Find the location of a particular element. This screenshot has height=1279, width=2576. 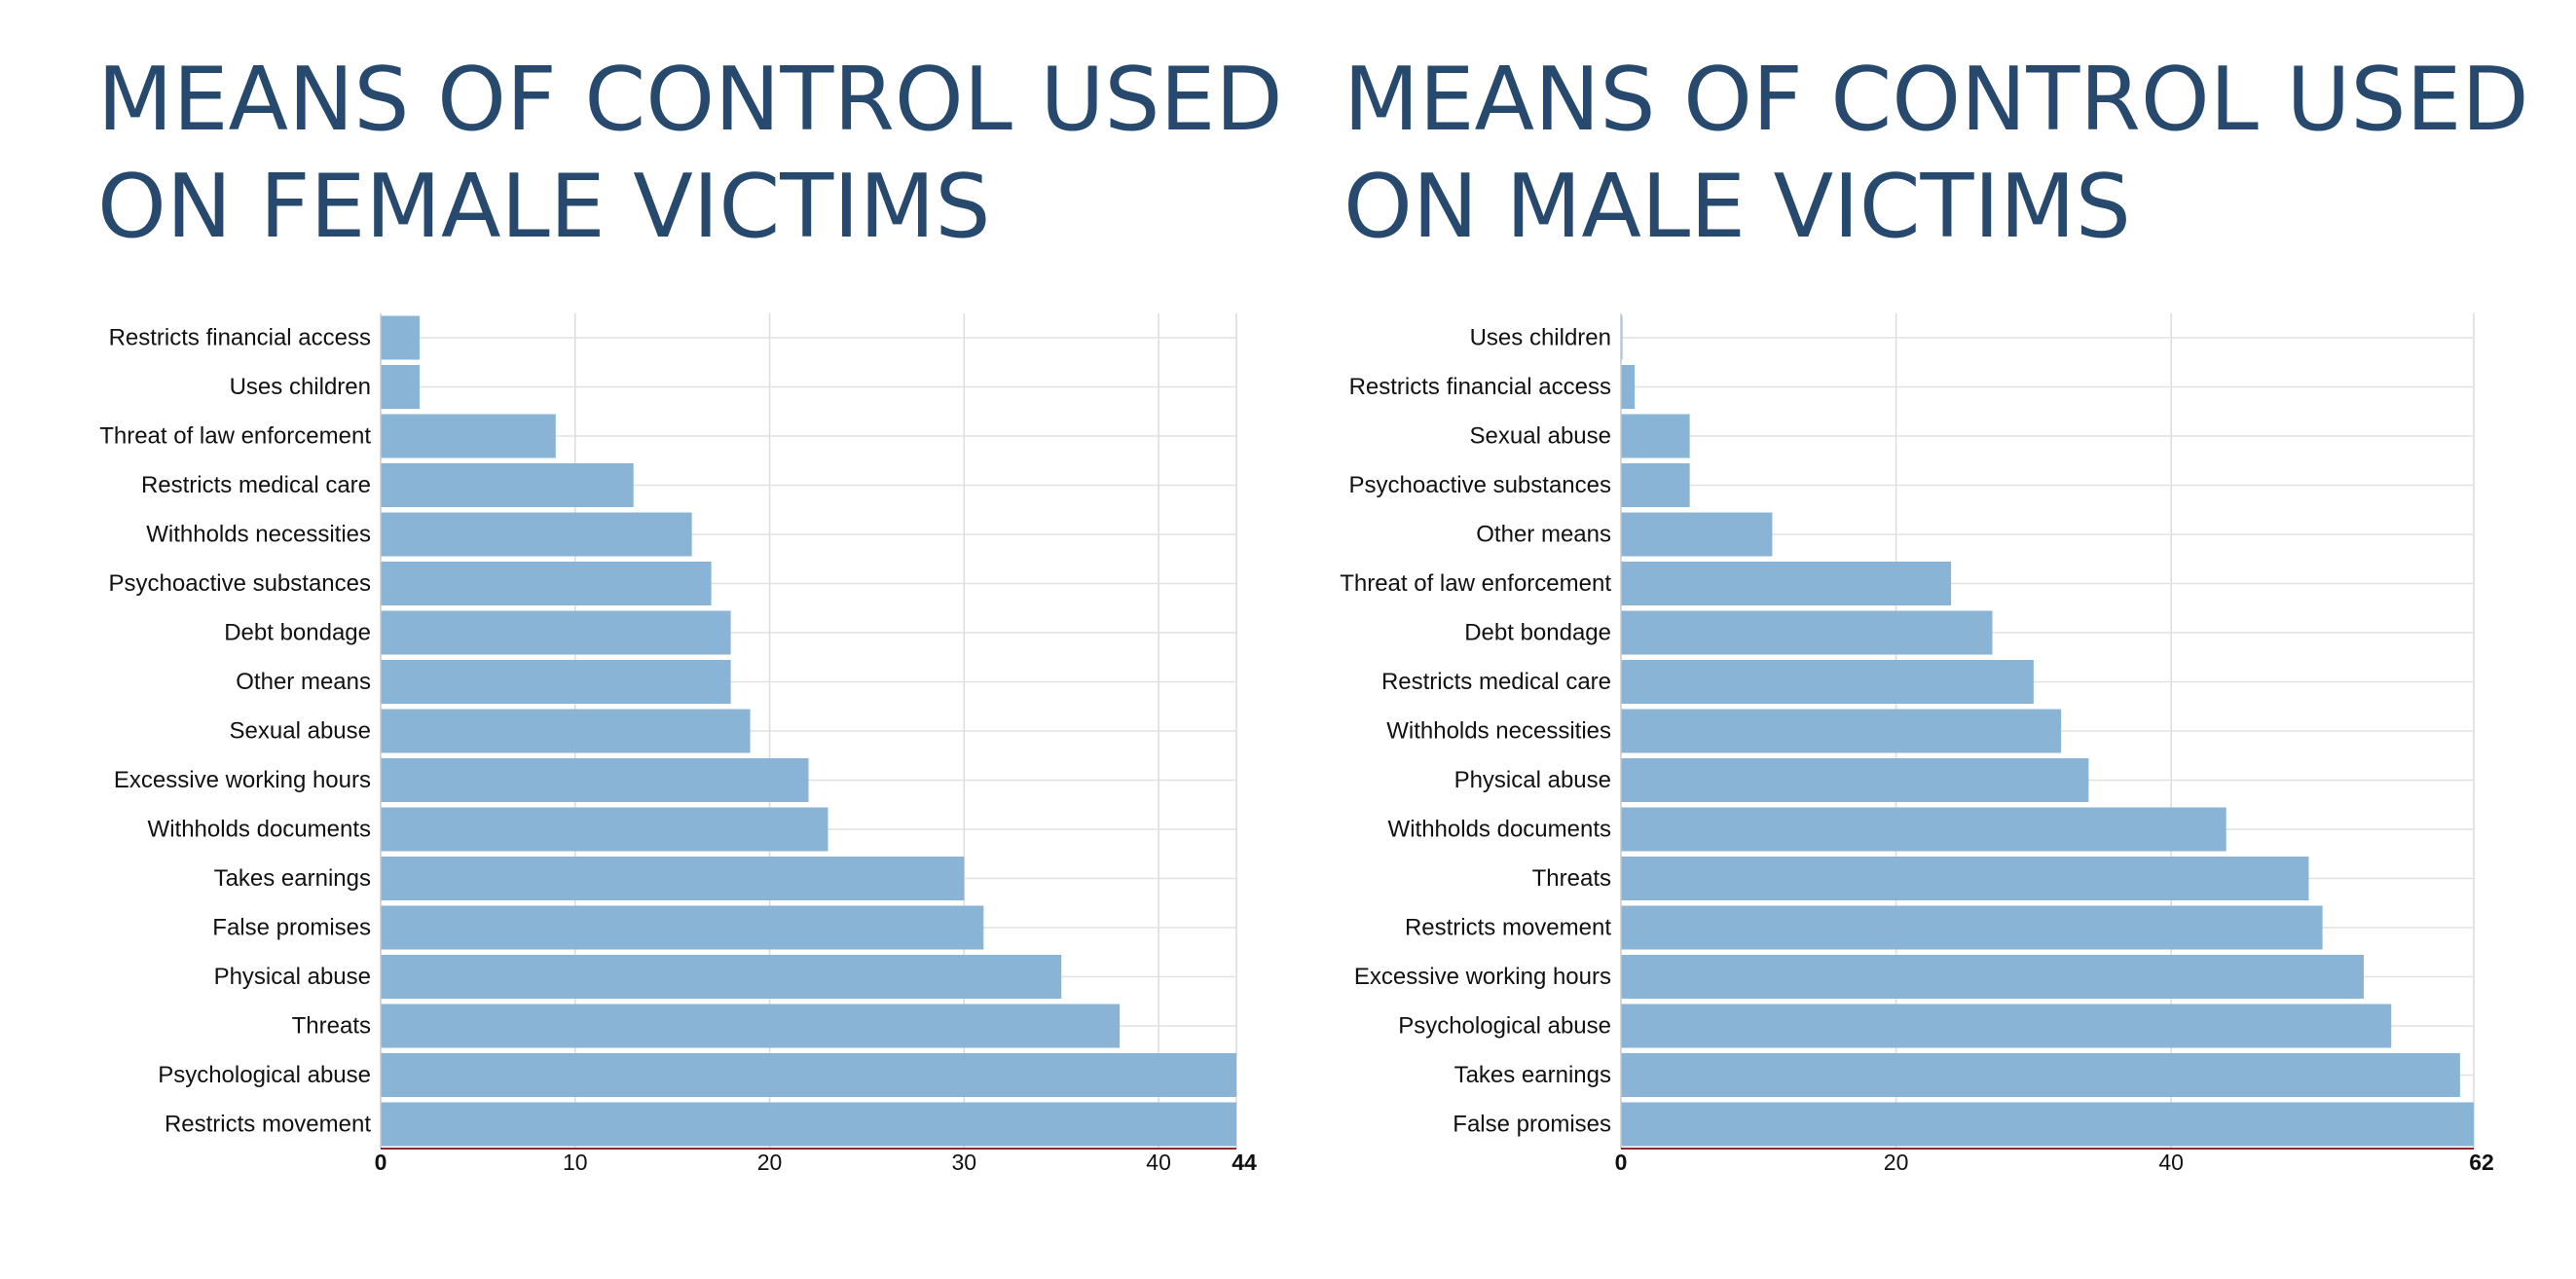

x-tick-label: 44 is located at coordinates (1244, 1162).